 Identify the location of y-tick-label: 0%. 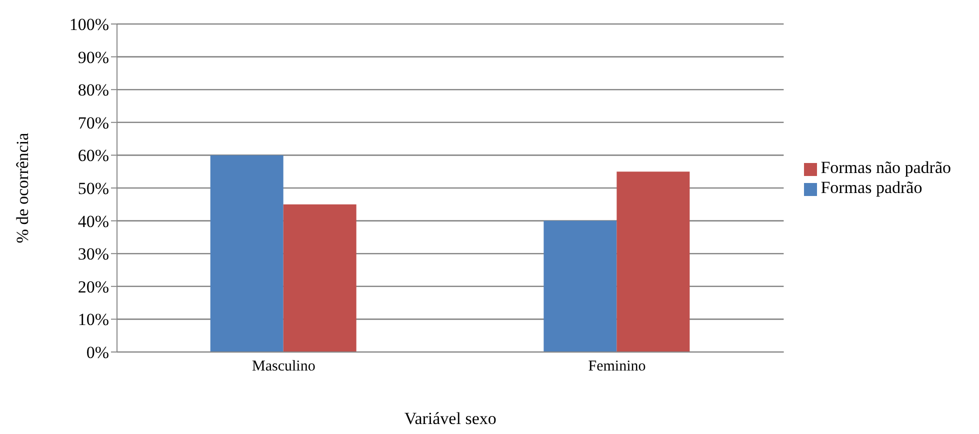
(97, 352).